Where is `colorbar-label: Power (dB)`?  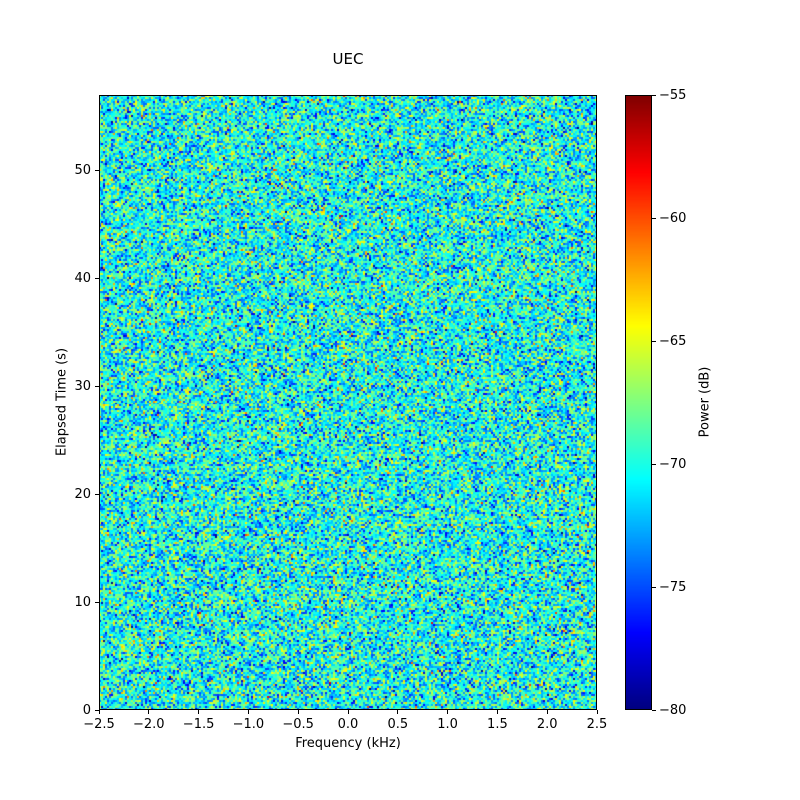 colorbar-label: Power (dB) is located at coordinates (705, 402).